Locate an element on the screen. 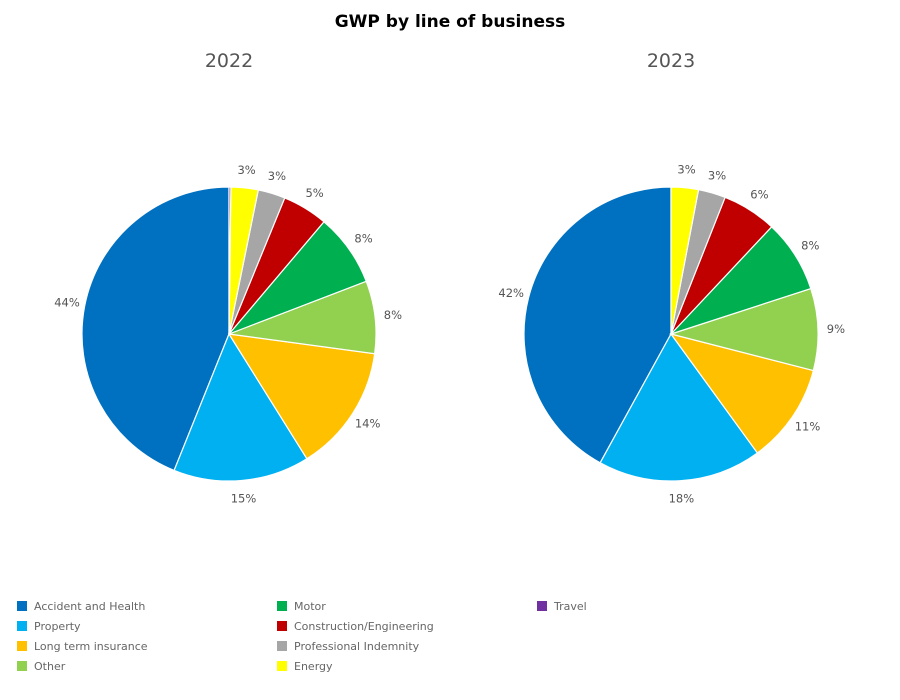 This screenshot has height=700, width=900. legend-label: Professional Indemnity is located at coordinates (357, 646).